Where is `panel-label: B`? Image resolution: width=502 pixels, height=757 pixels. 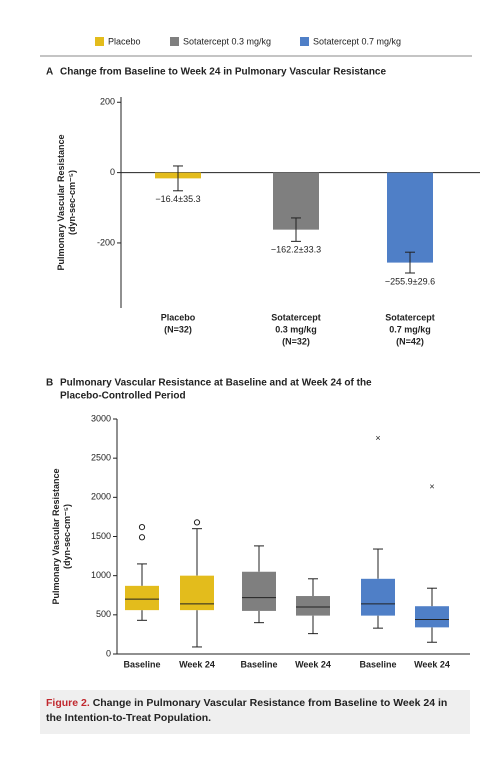
panel-label: B is located at coordinates (49, 383).